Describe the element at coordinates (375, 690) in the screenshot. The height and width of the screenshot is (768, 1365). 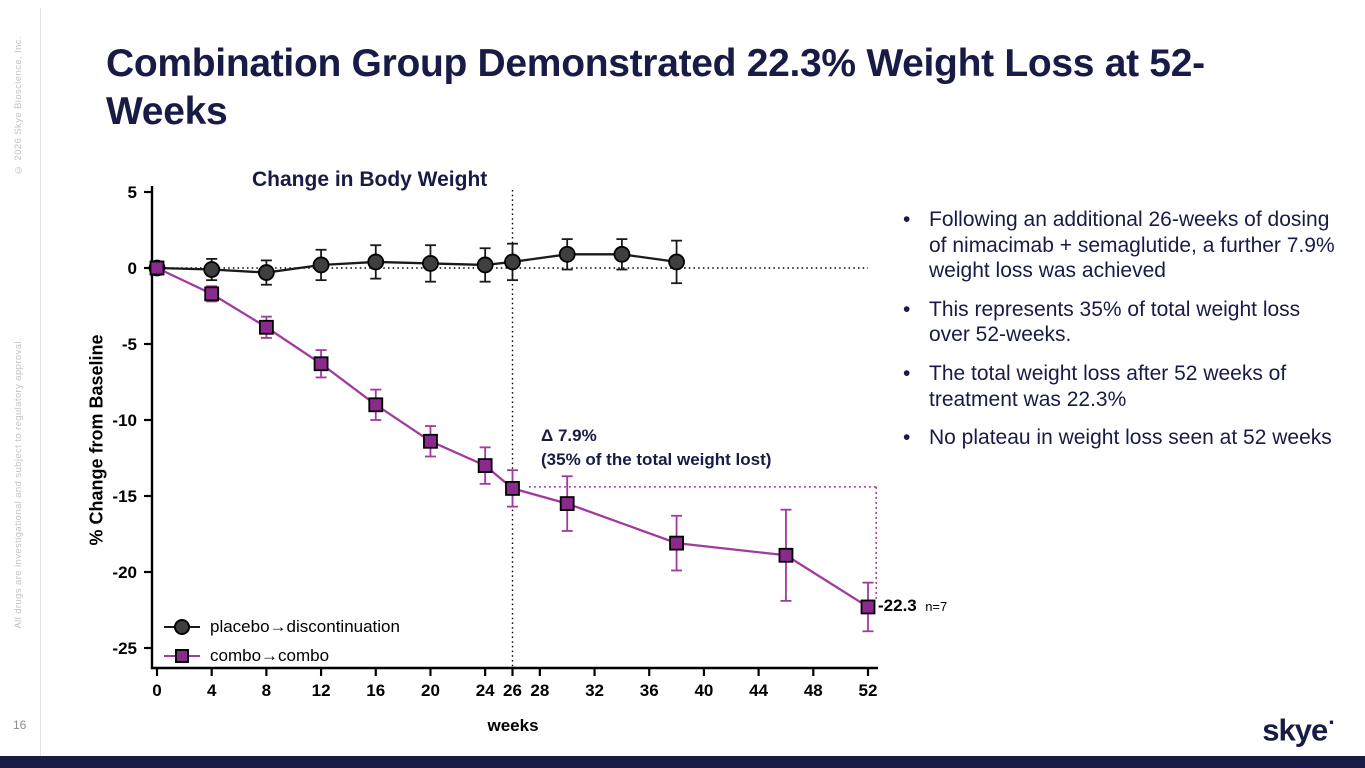
I see `svg-text: 16` at that location.